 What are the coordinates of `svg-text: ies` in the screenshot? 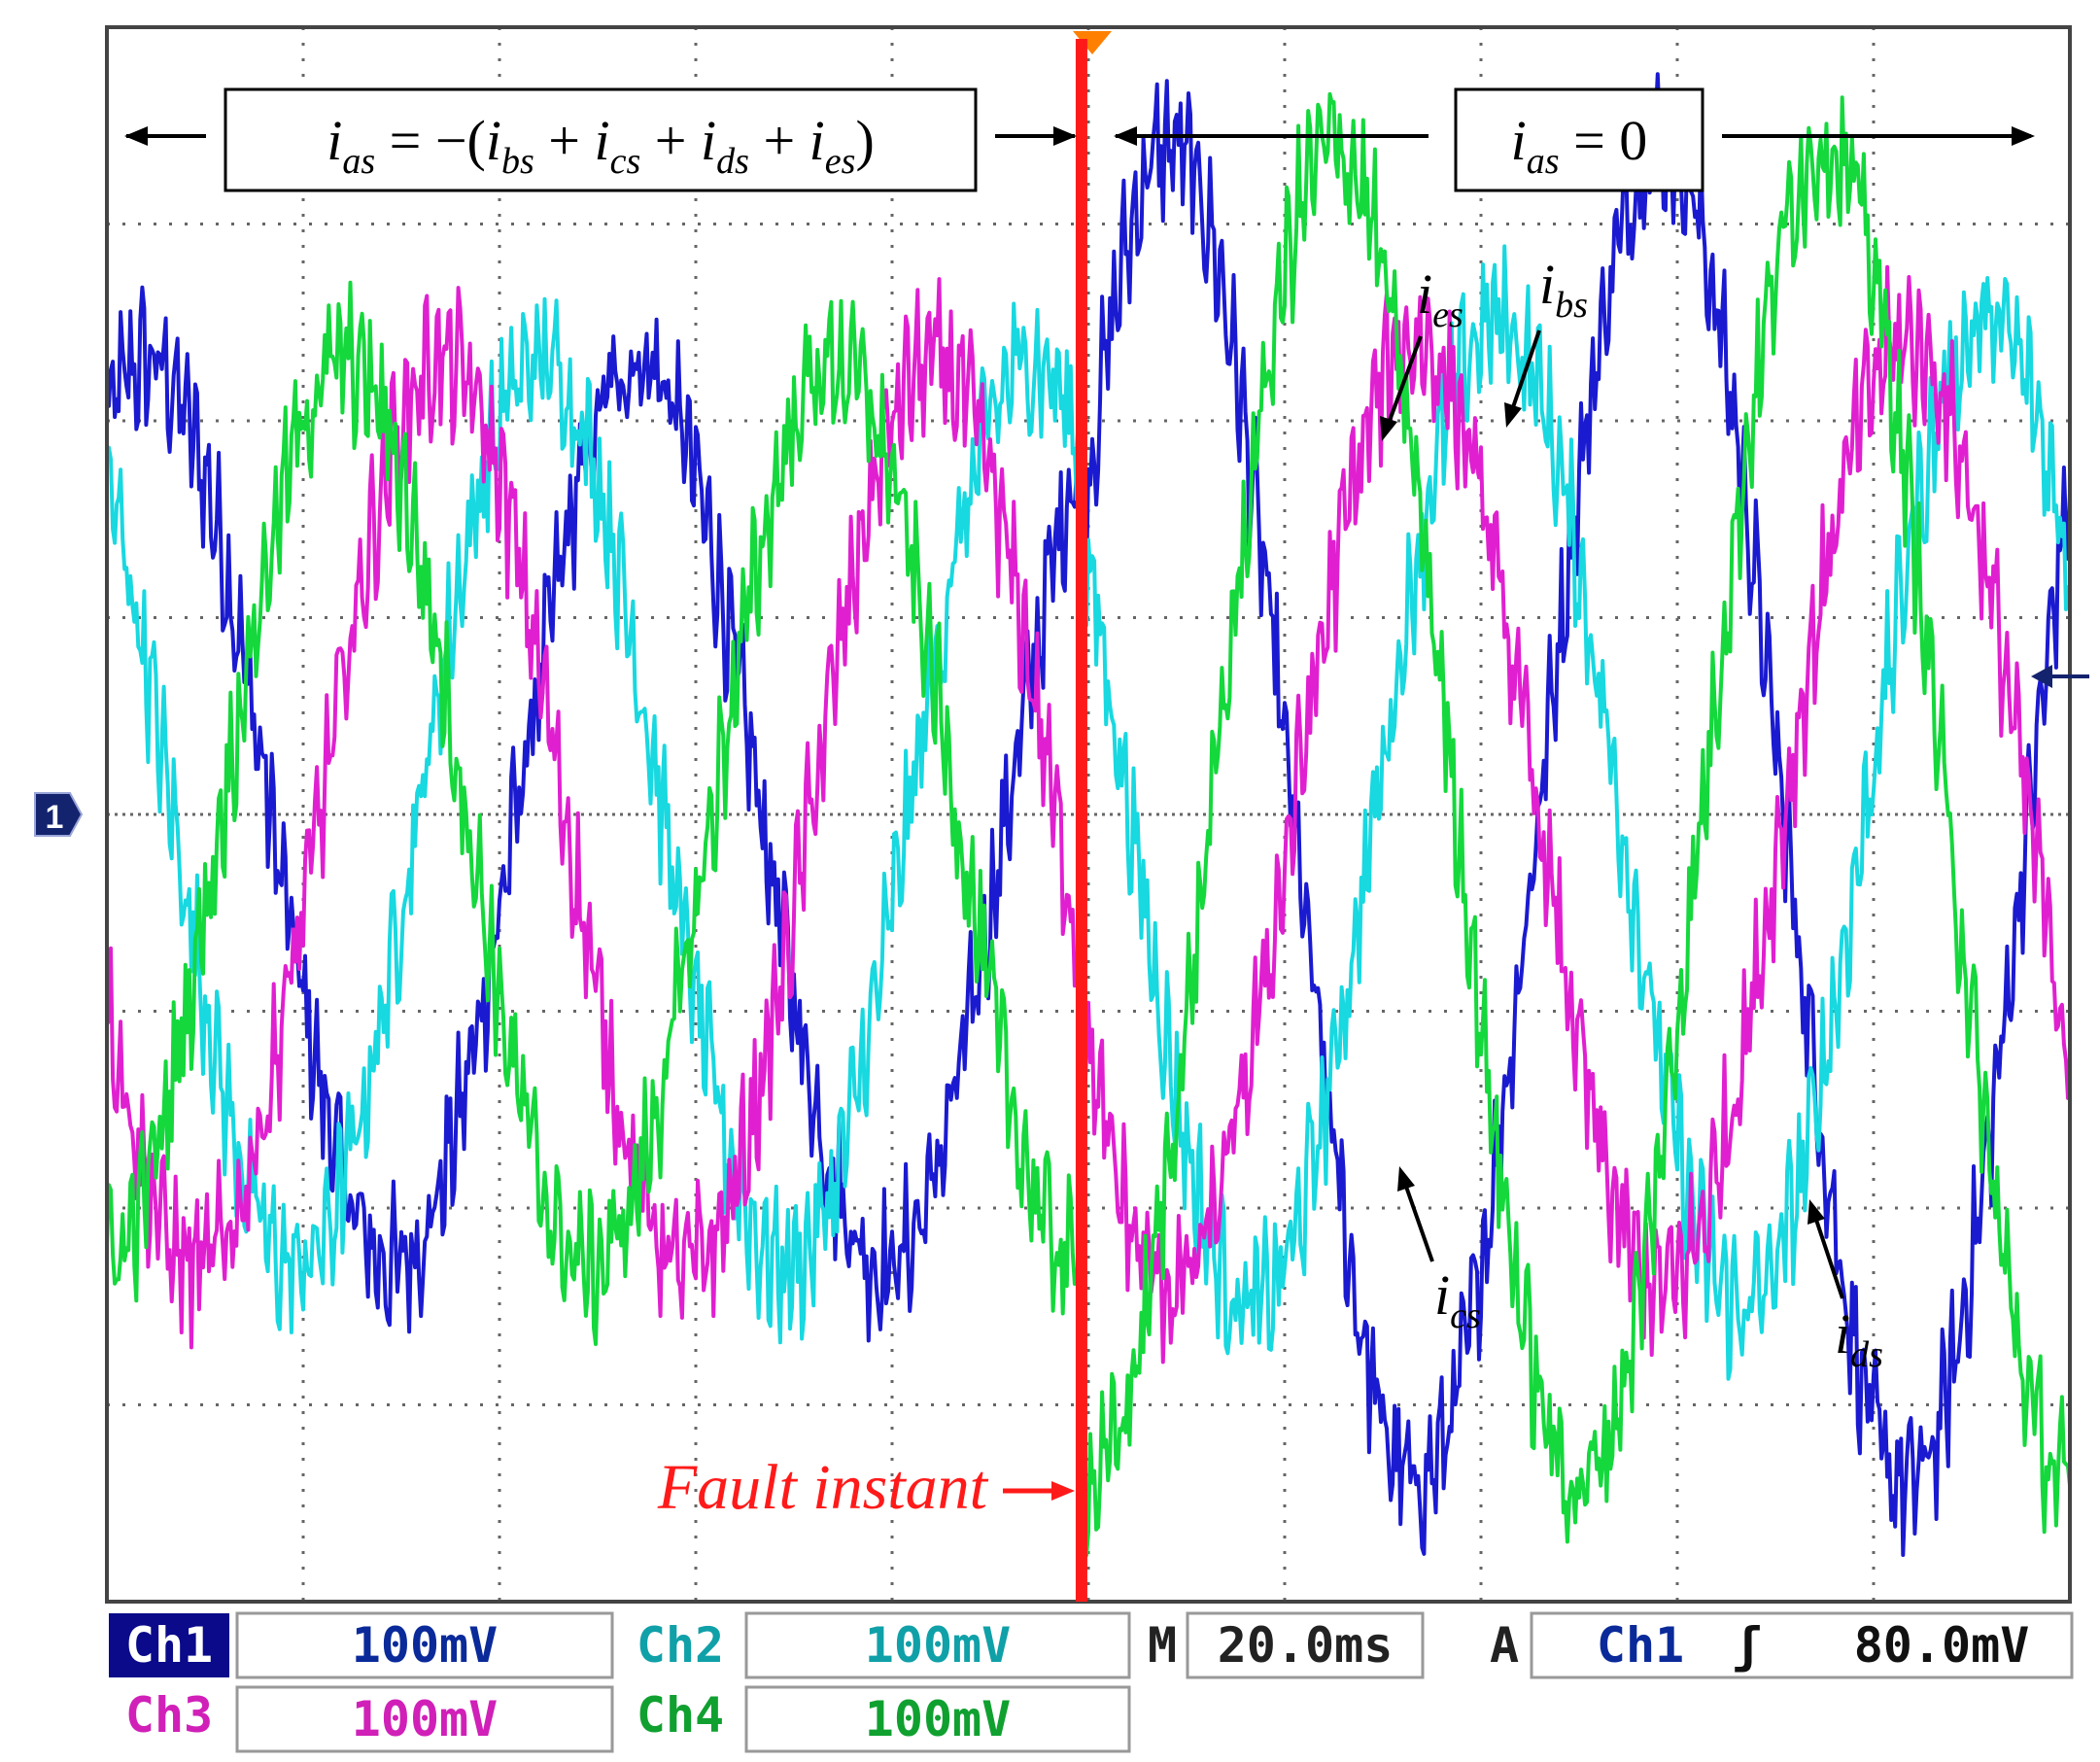 It's located at (1440, 298).